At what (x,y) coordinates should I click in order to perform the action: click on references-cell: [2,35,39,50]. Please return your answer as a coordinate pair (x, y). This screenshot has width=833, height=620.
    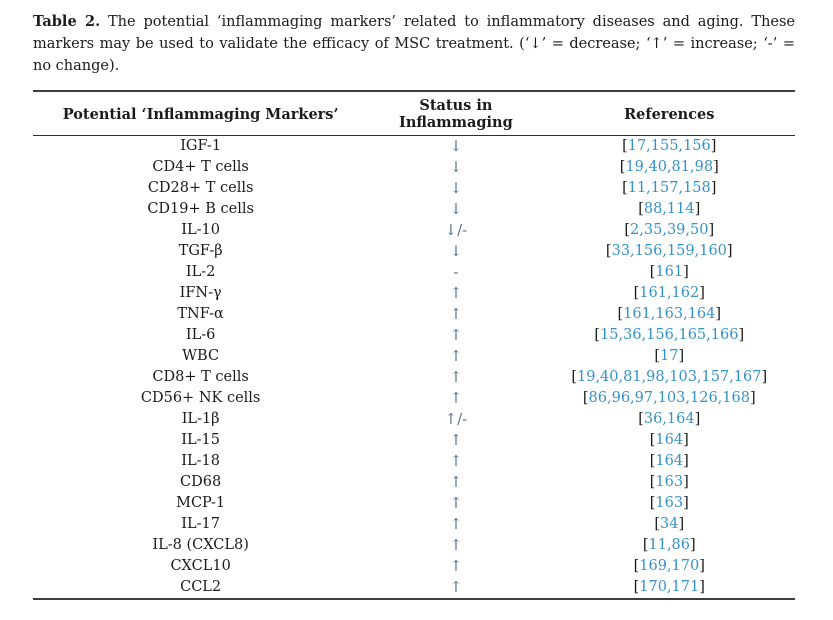
    Looking at the image, I should click on (669, 230).